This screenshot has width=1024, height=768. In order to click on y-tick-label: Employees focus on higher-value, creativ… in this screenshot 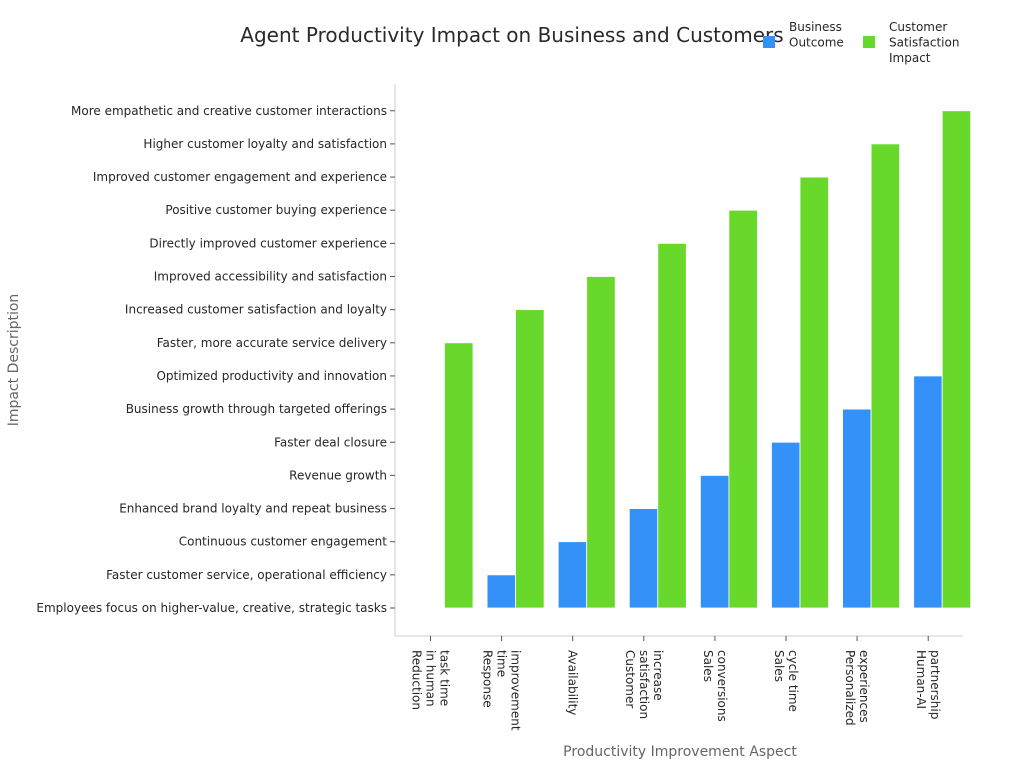, I will do `click(211, 608)`.